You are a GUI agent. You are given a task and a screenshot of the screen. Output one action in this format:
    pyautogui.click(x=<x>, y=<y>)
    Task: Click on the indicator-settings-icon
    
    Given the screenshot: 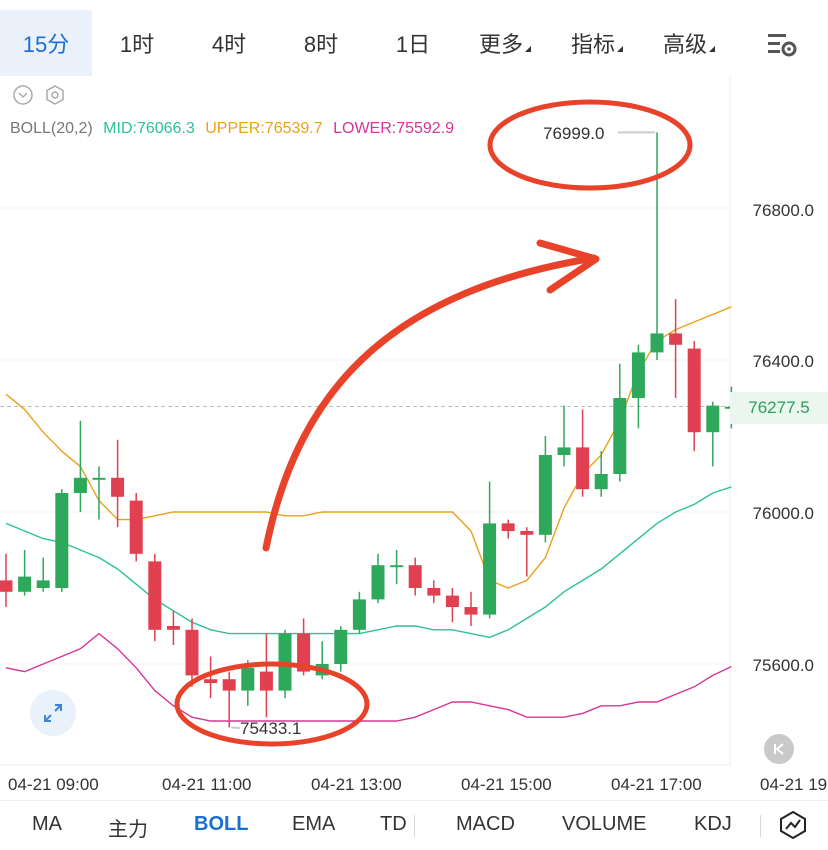 What is the action you would take?
    pyautogui.click(x=55, y=95)
    